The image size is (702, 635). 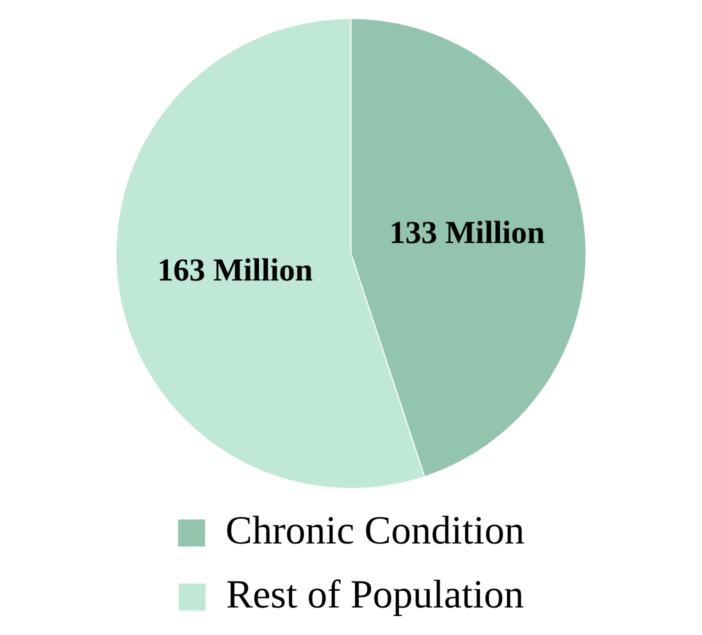 What do you see at coordinates (375, 530) in the screenshot?
I see `legend-label: Chronic Condition` at bounding box center [375, 530].